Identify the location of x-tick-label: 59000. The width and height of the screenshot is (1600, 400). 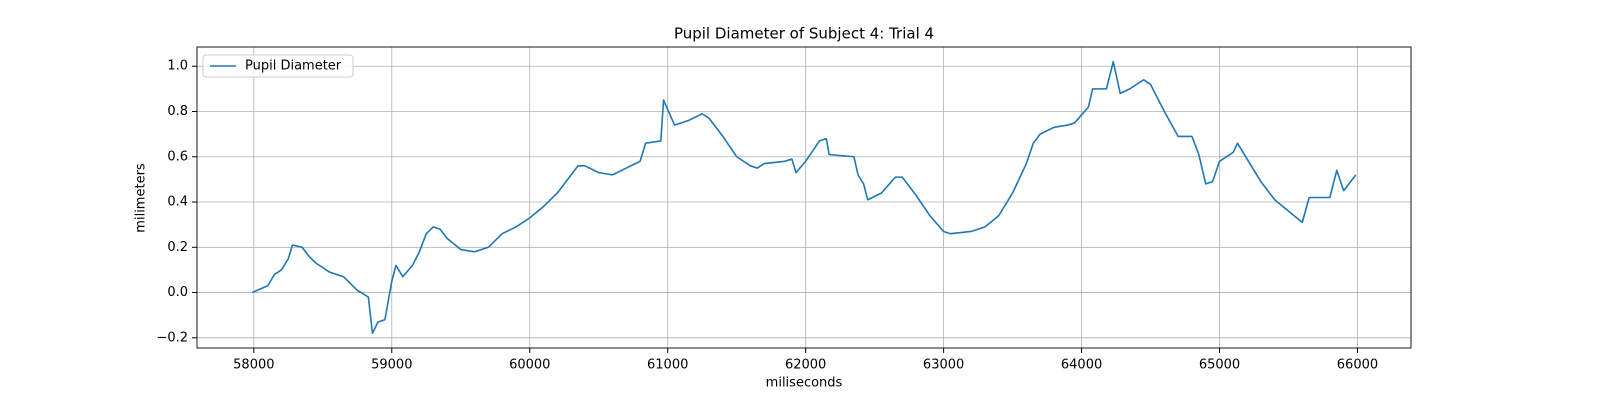
(391, 365).